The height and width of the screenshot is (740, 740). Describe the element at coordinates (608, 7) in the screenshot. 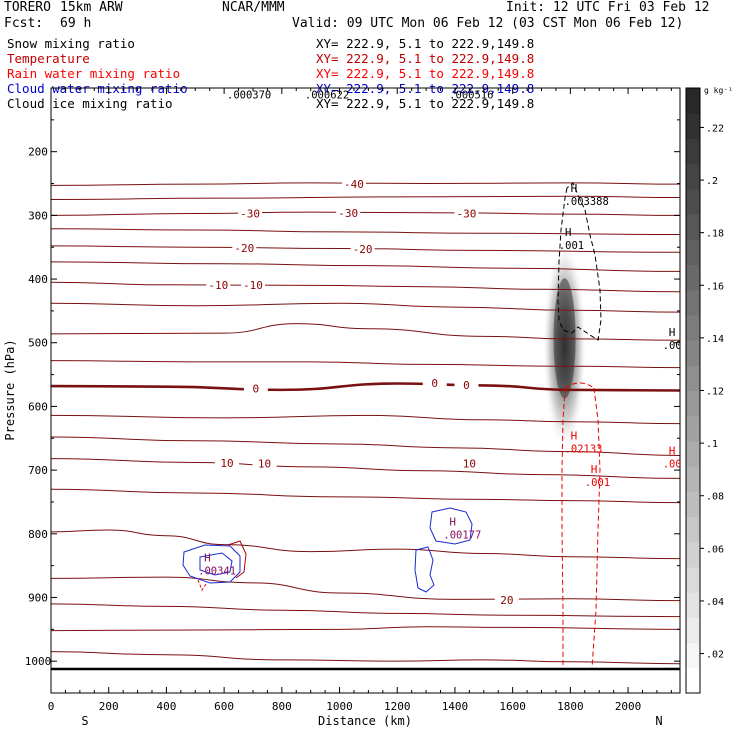

I see `init-time: Init: 12 UTC Fri 03 Feb 12` at that location.